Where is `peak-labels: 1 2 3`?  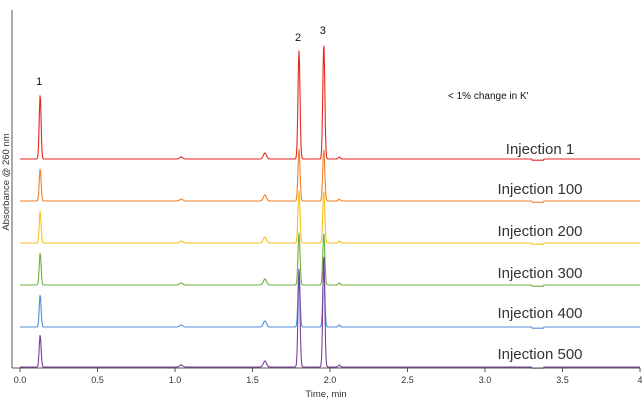 peak-labels: 1 2 3 is located at coordinates (181, 56).